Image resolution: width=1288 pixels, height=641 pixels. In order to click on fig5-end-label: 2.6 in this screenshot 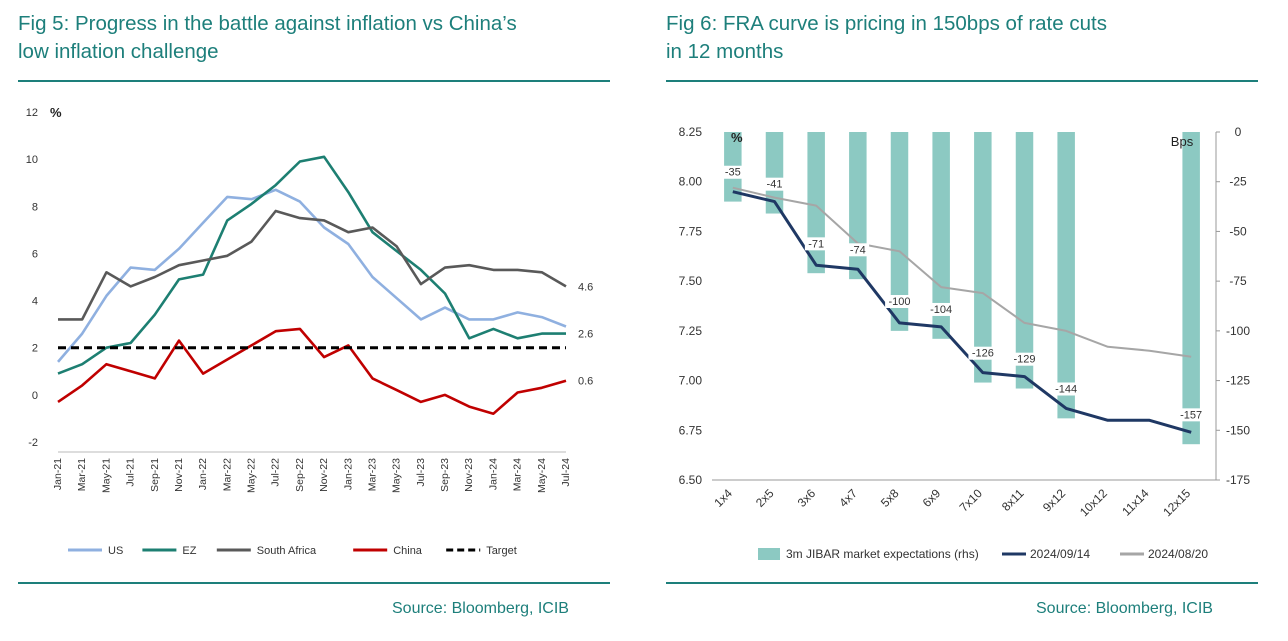, I will do `click(585, 335)`.